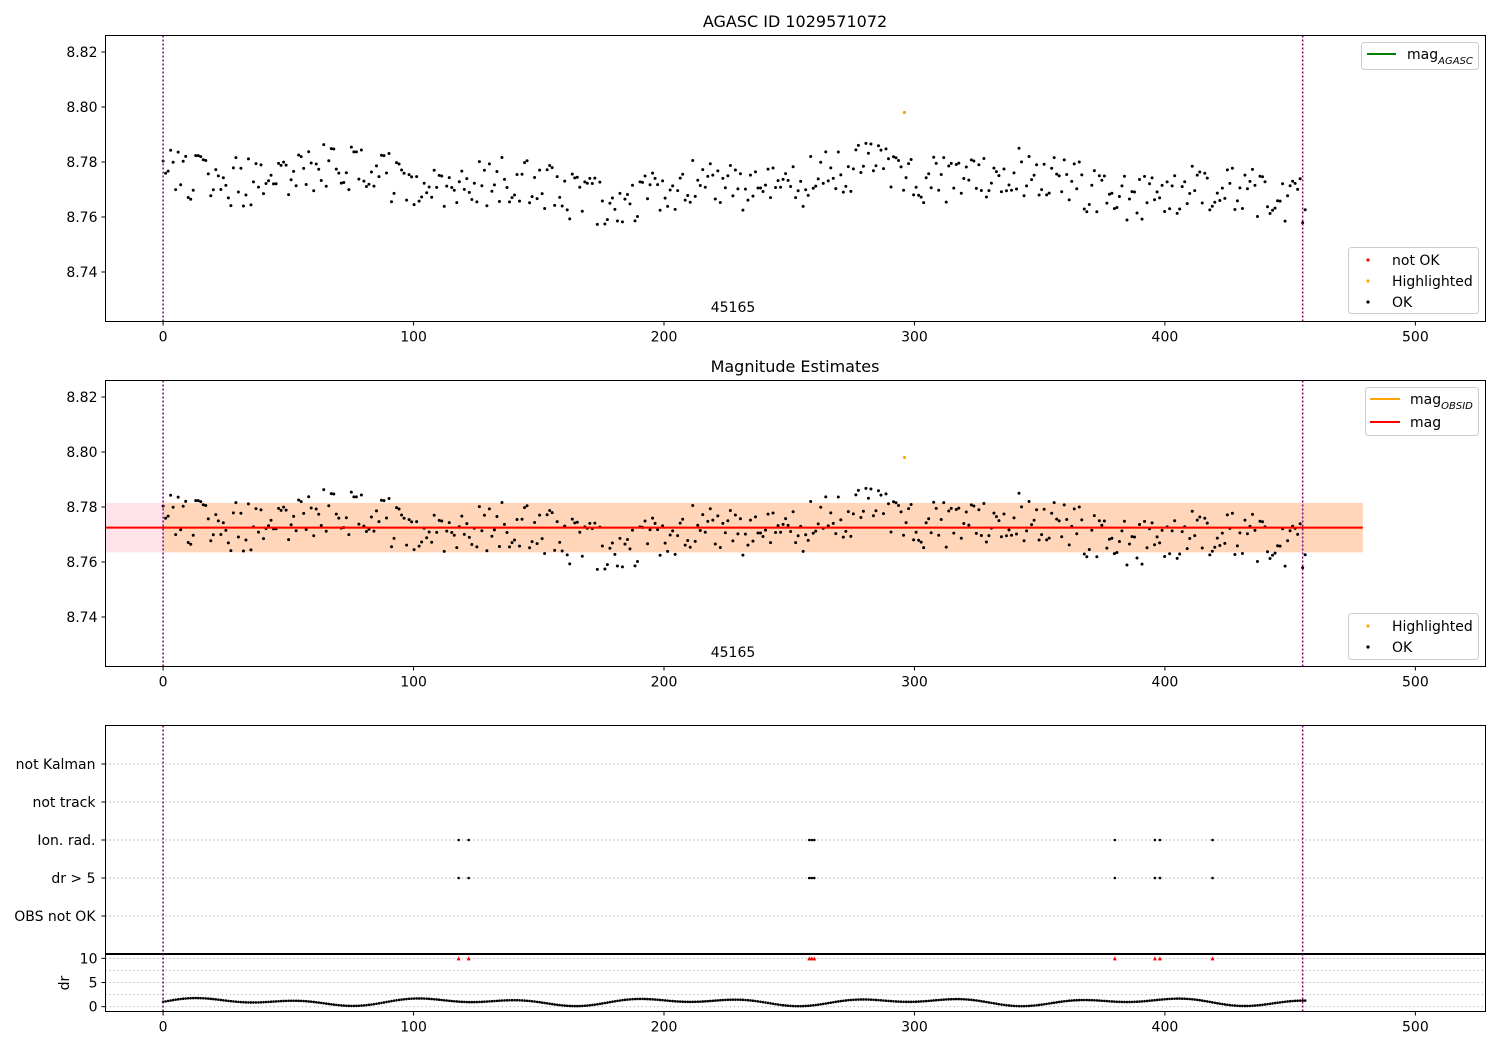  Describe the element at coordinates (1415, 683) in the screenshot. I see `panel2-xtick-label: 500` at that location.